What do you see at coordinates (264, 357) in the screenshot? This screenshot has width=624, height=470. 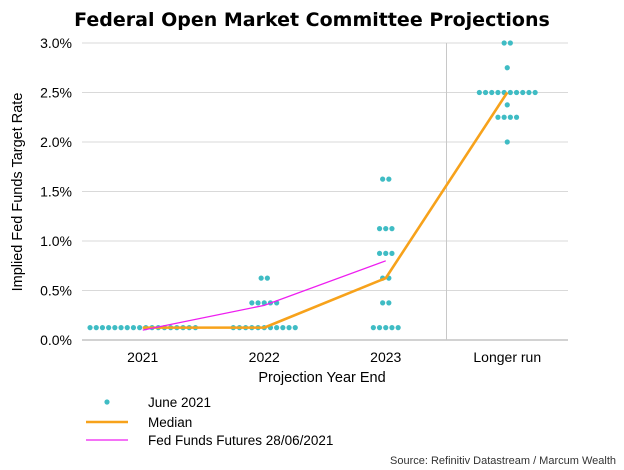 I see `x-tick-label-2022: 2022` at bounding box center [264, 357].